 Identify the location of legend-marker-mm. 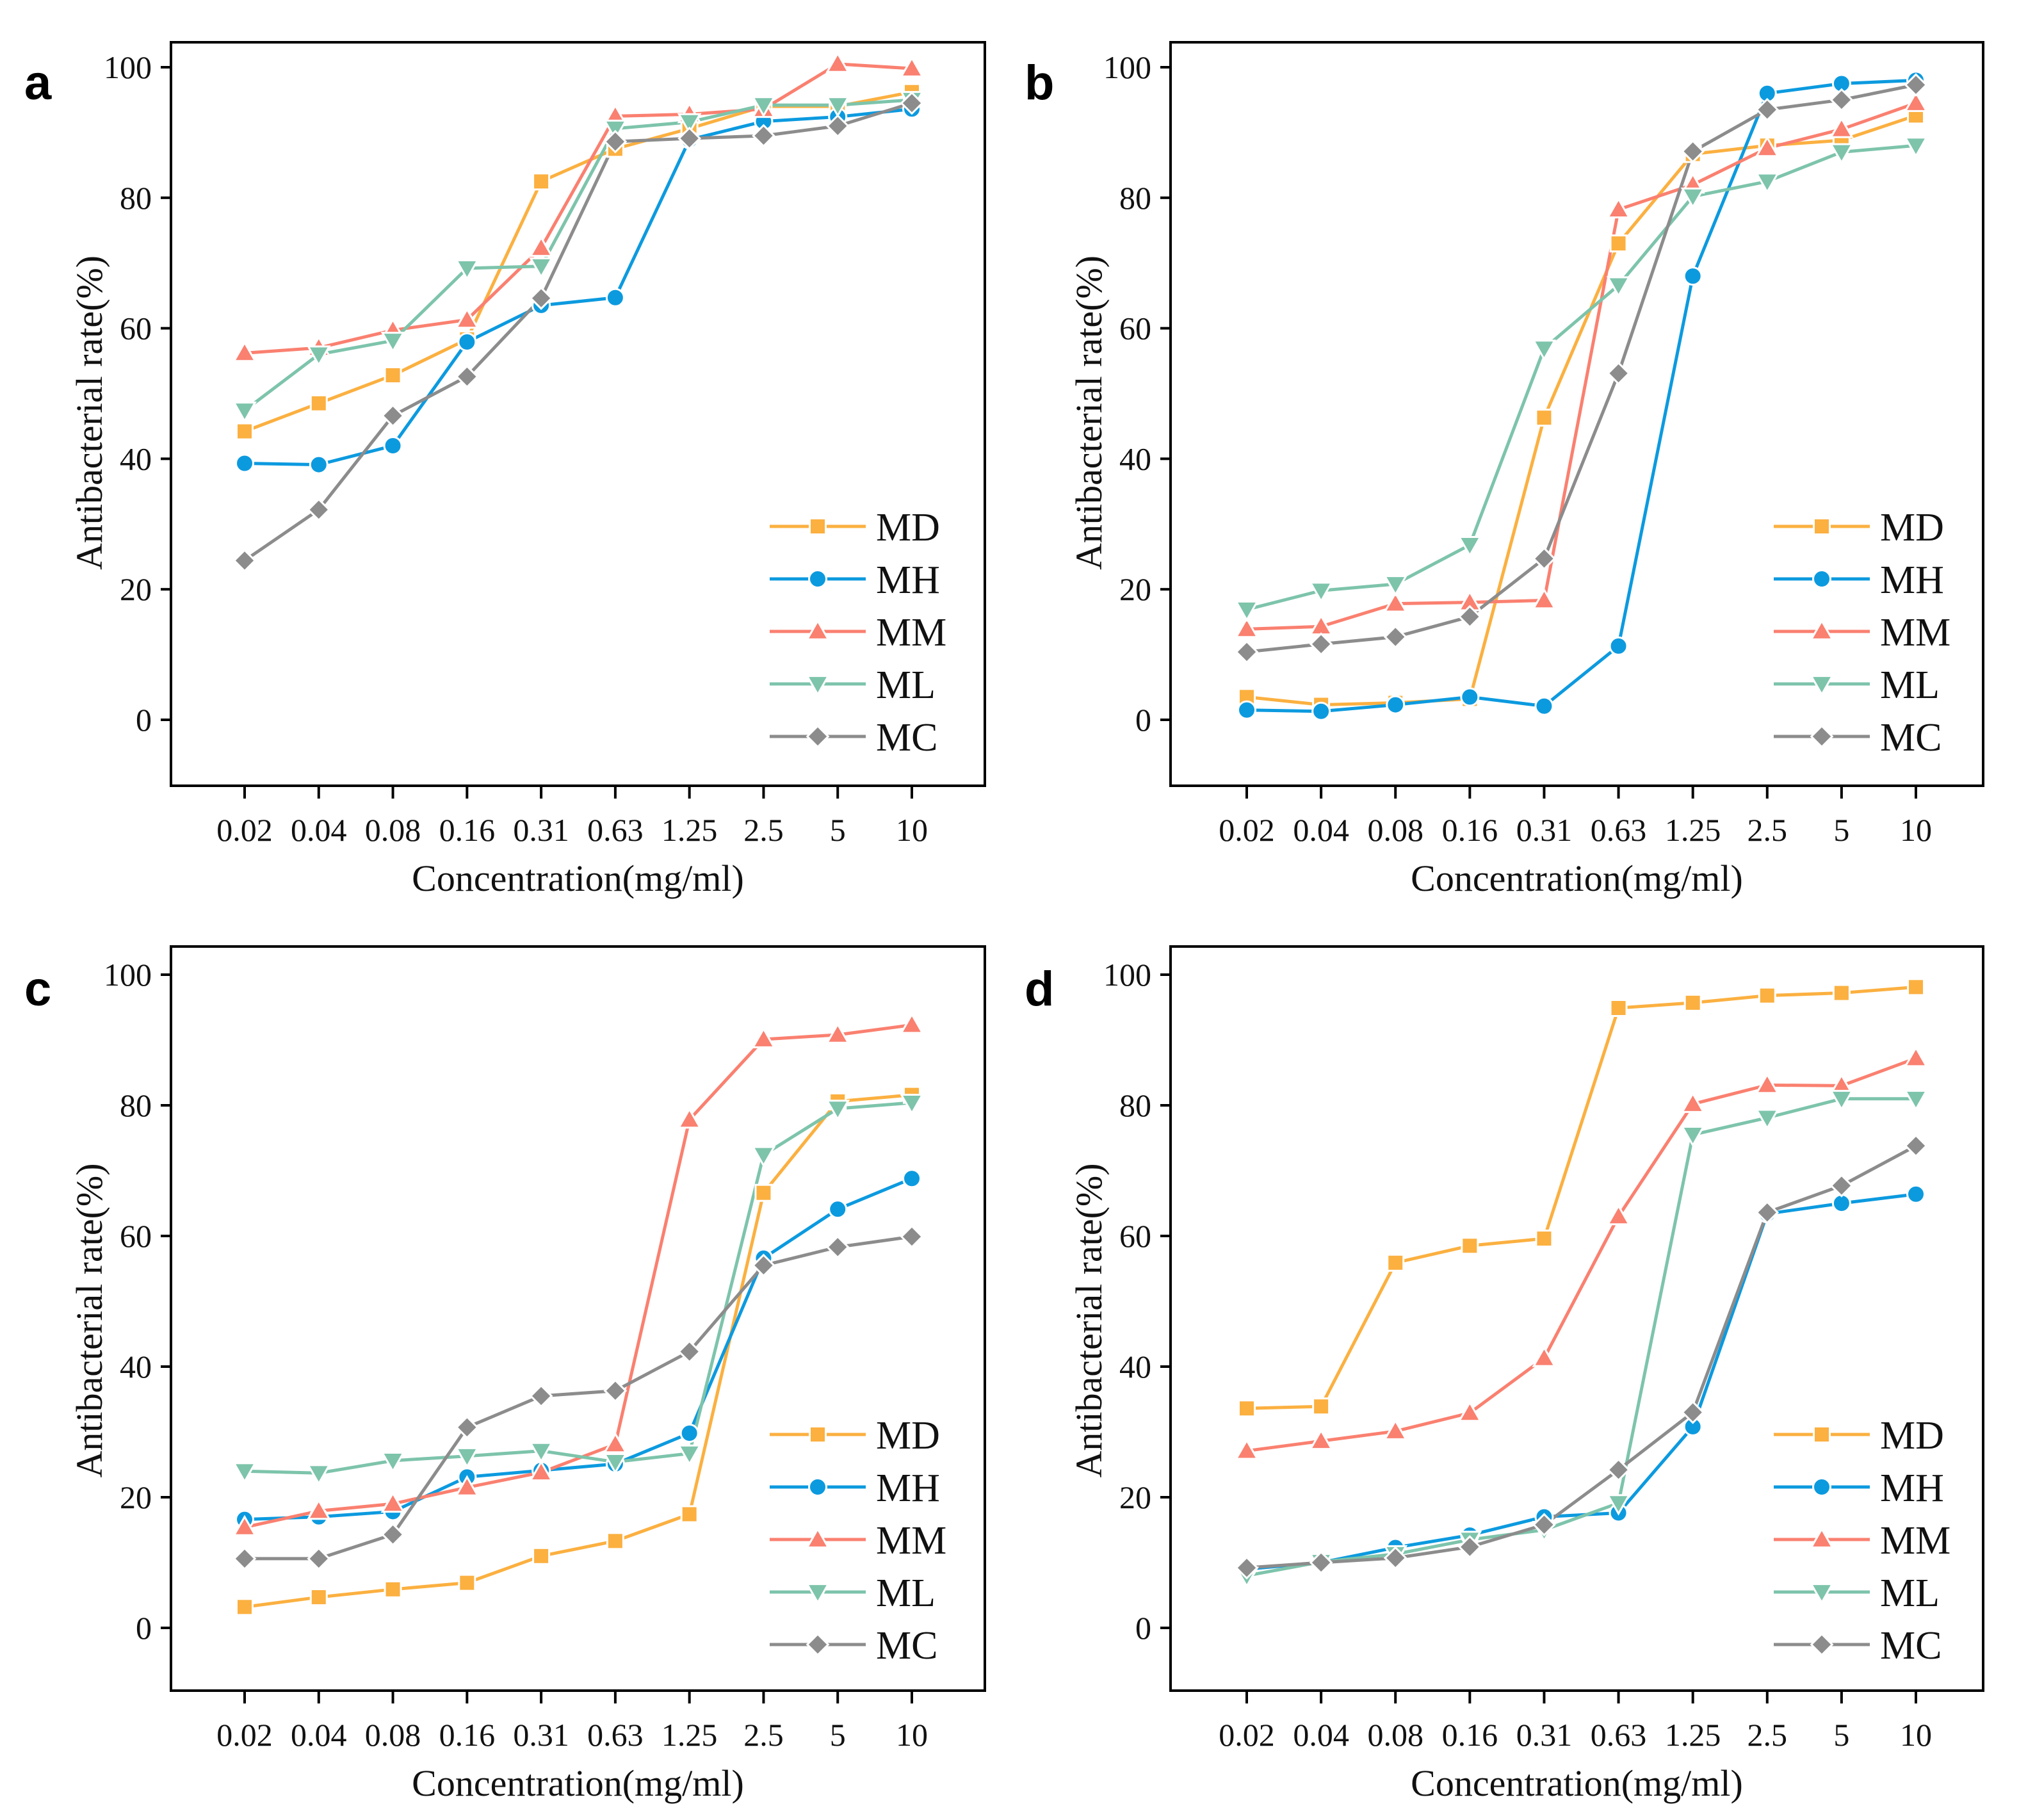
(1822, 629).